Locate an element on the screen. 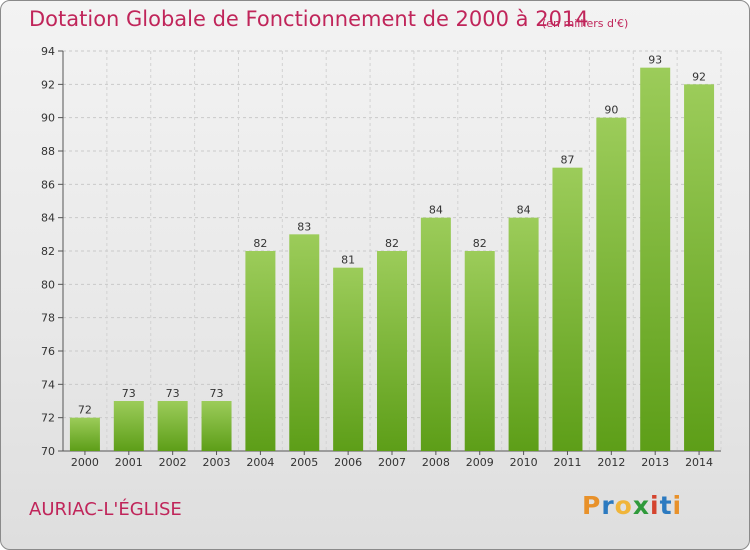 This screenshot has width=750, height=550. data-label-2011: 87 is located at coordinates (567, 160).